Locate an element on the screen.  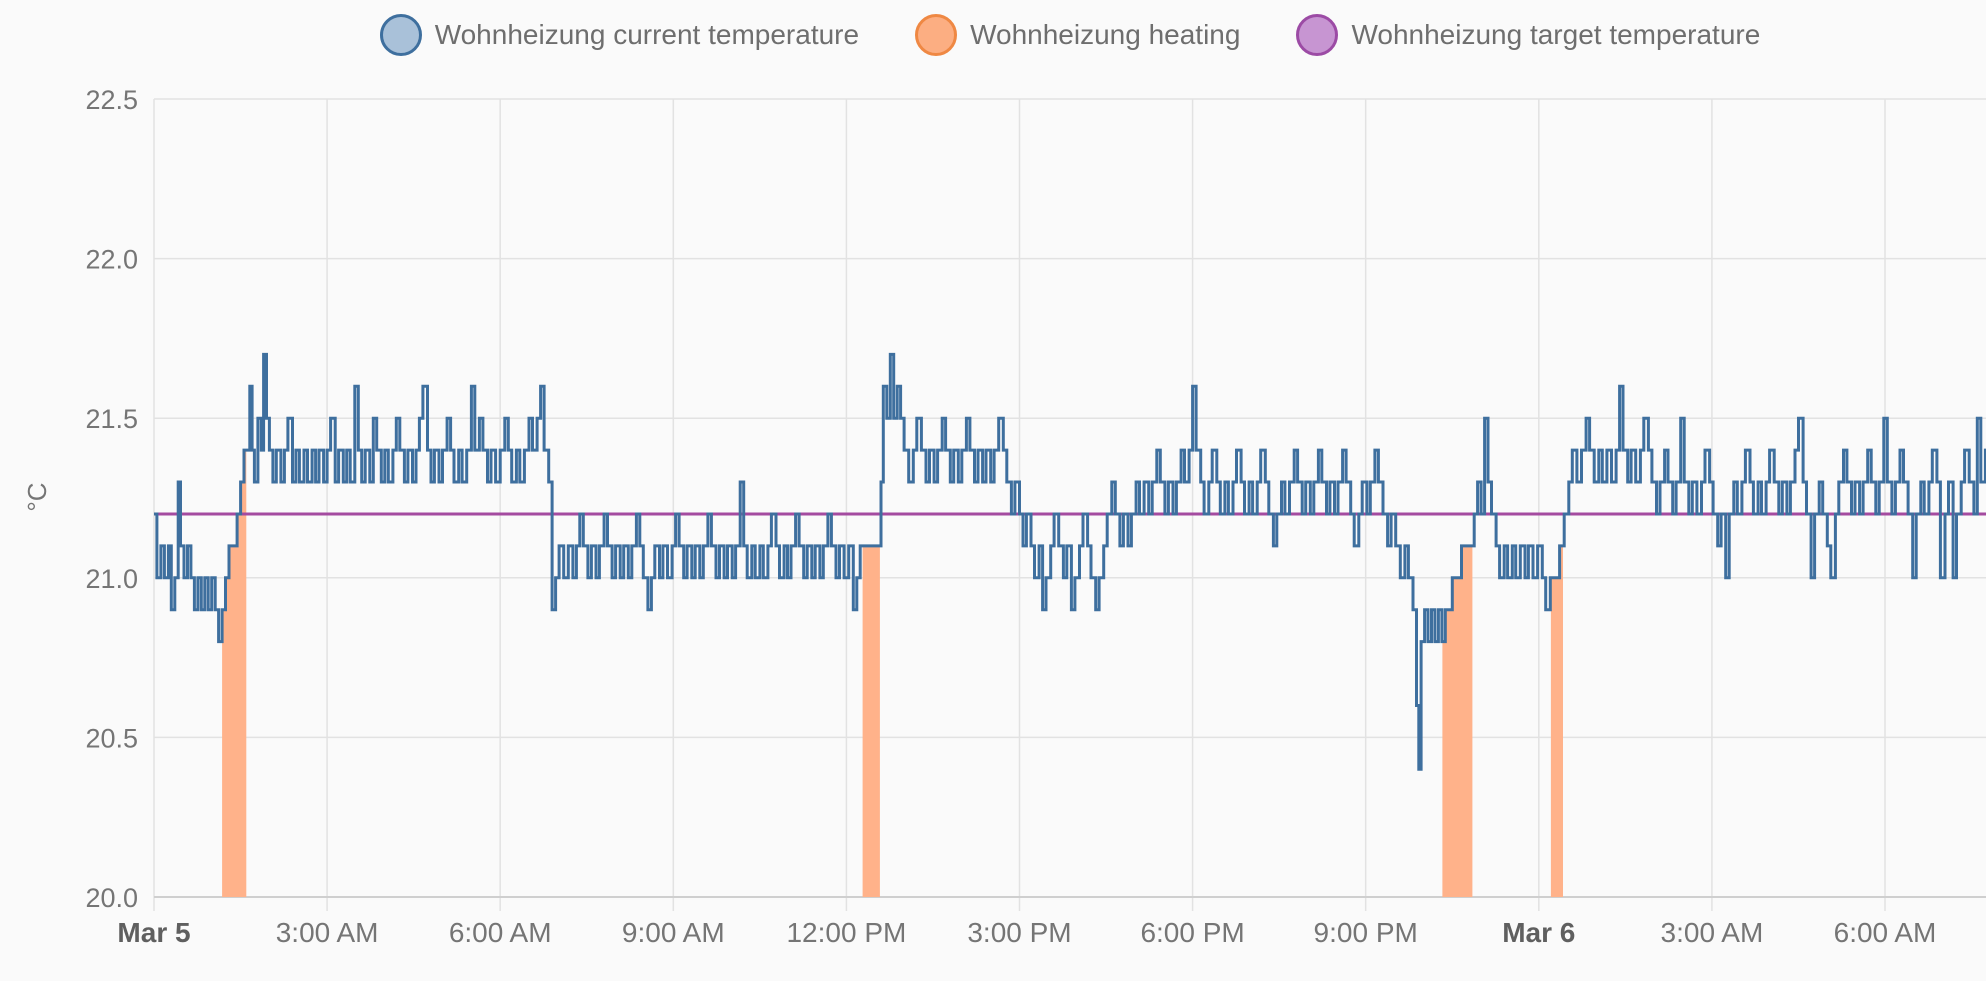
x-tick-label: Mar 6 is located at coordinates (1538, 932).